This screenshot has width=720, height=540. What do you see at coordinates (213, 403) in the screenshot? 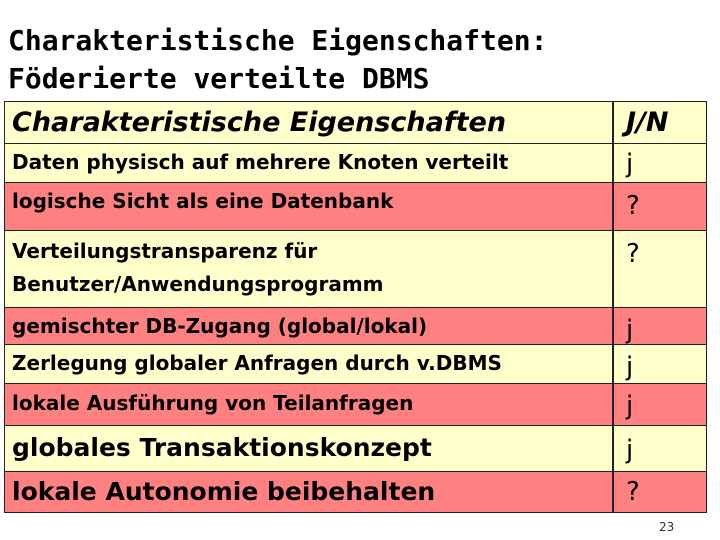
I see `property-text: lokale Ausführung von Teilanfragen` at bounding box center [213, 403].